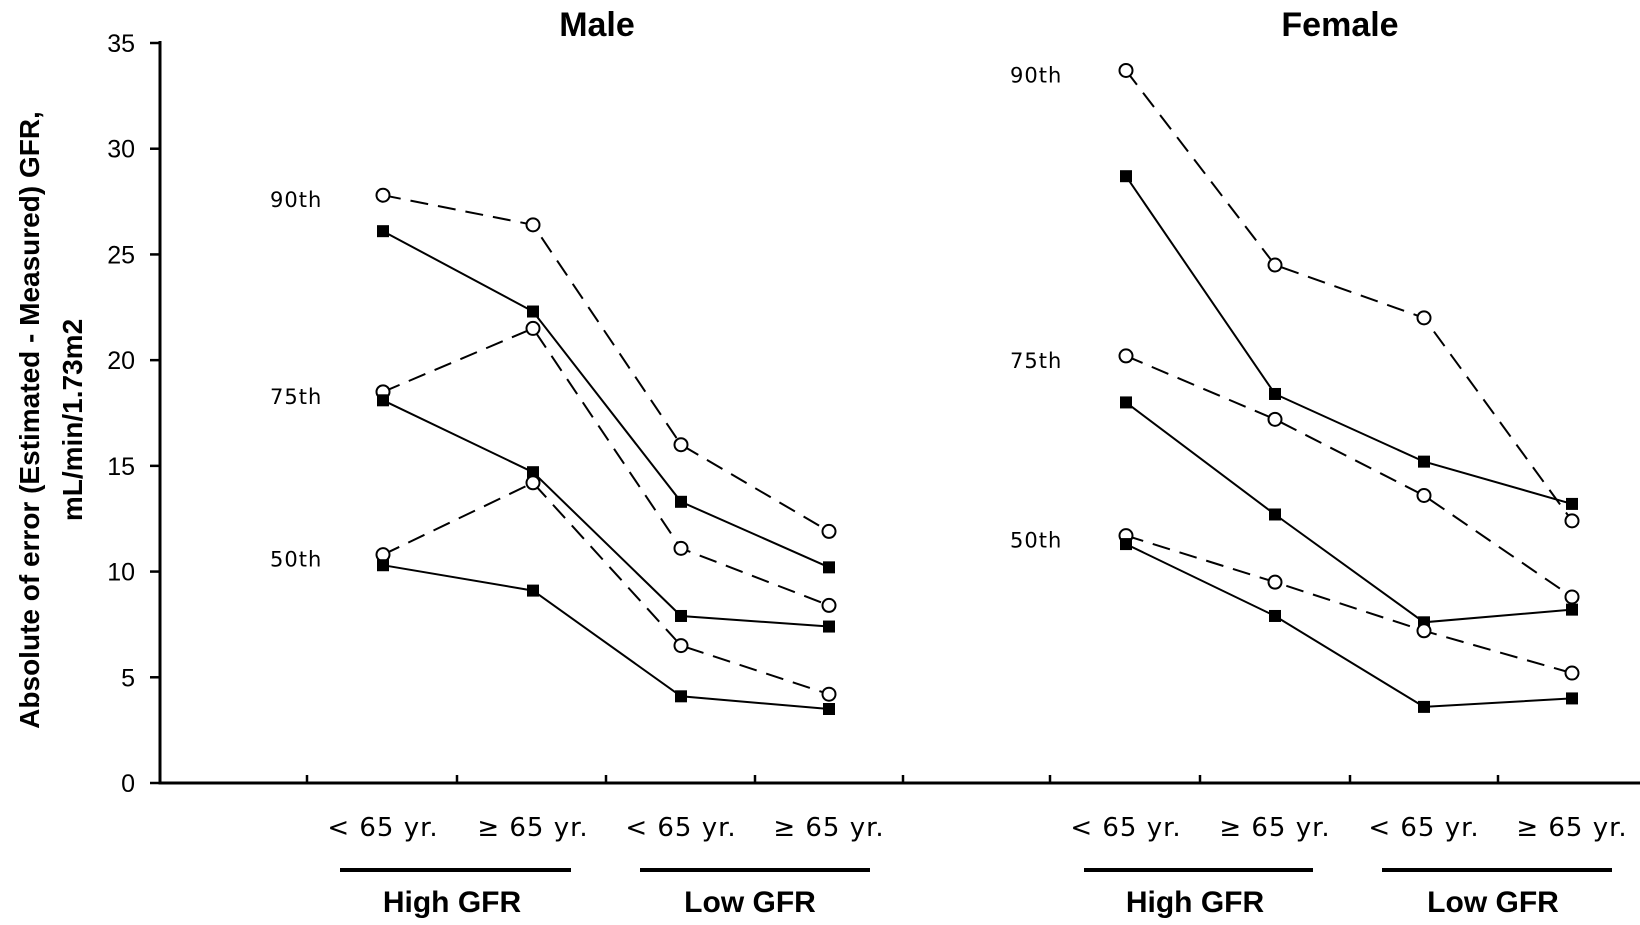 The height and width of the screenshot is (925, 1640). I want to click on y-axis-label-line2: mL/min/1.73m2, so click(72, 420).